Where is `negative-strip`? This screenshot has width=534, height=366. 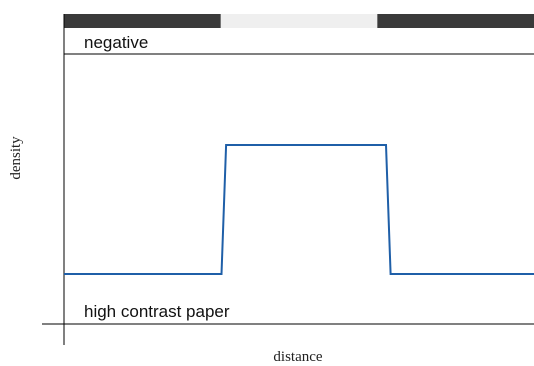
negative-strip is located at coordinates (299, 21).